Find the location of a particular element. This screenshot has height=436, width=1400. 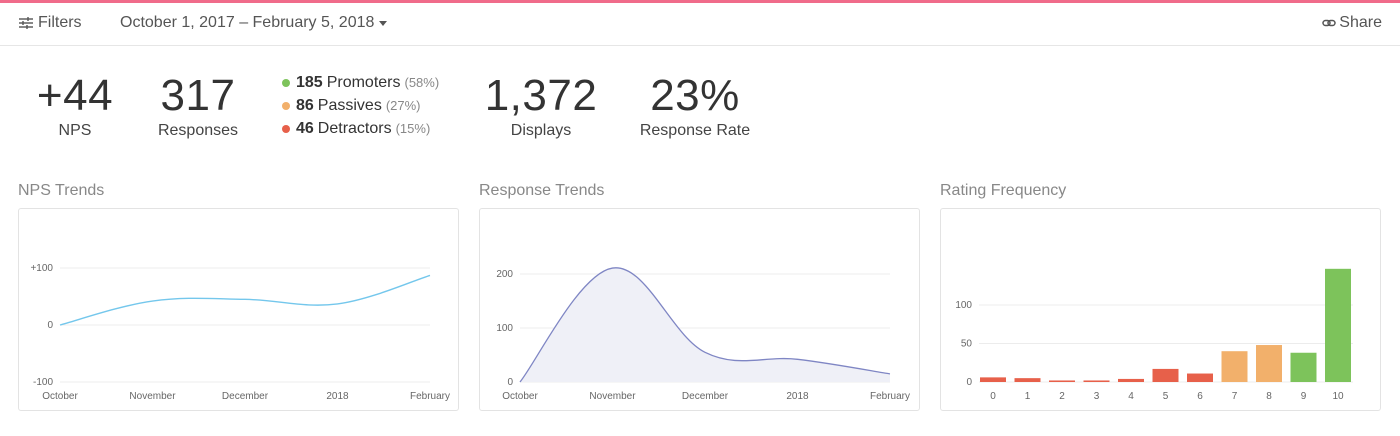

promoters-count: 185 is located at coordinates (309, 82).